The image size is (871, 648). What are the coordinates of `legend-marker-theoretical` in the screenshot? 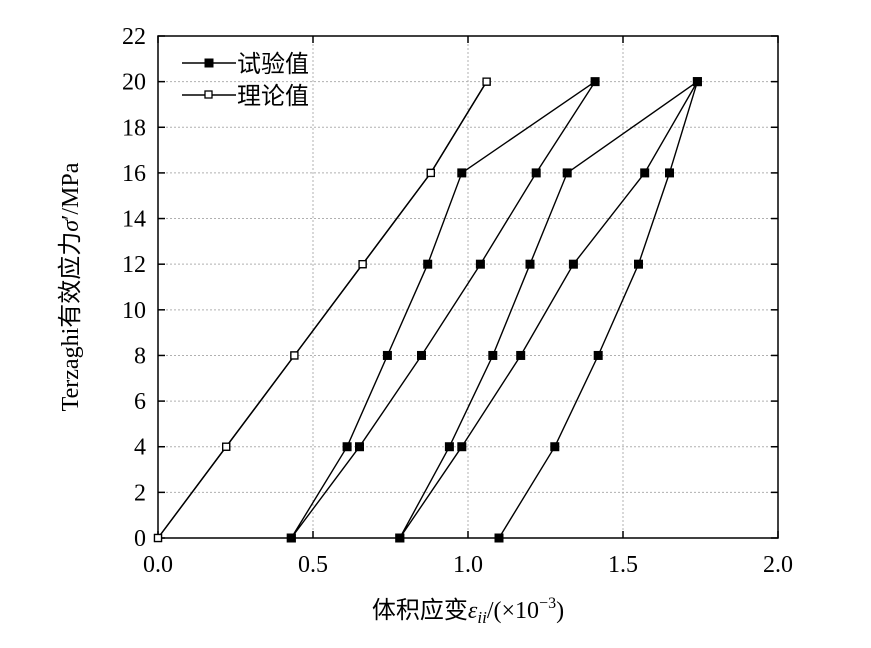 It's located at (208, 94).